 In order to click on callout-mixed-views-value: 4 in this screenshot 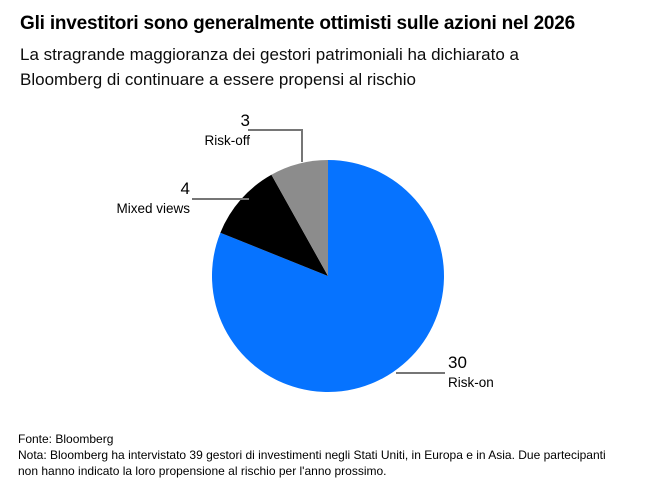, I will do `click(185, 188)`.